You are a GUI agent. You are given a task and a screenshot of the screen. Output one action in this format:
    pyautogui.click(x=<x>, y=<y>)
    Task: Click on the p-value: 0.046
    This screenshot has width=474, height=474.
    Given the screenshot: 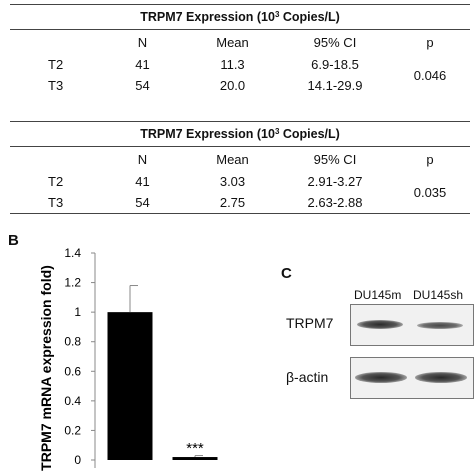 What is the action you would take?
    pyautogui.click(x=430, y=75)
    